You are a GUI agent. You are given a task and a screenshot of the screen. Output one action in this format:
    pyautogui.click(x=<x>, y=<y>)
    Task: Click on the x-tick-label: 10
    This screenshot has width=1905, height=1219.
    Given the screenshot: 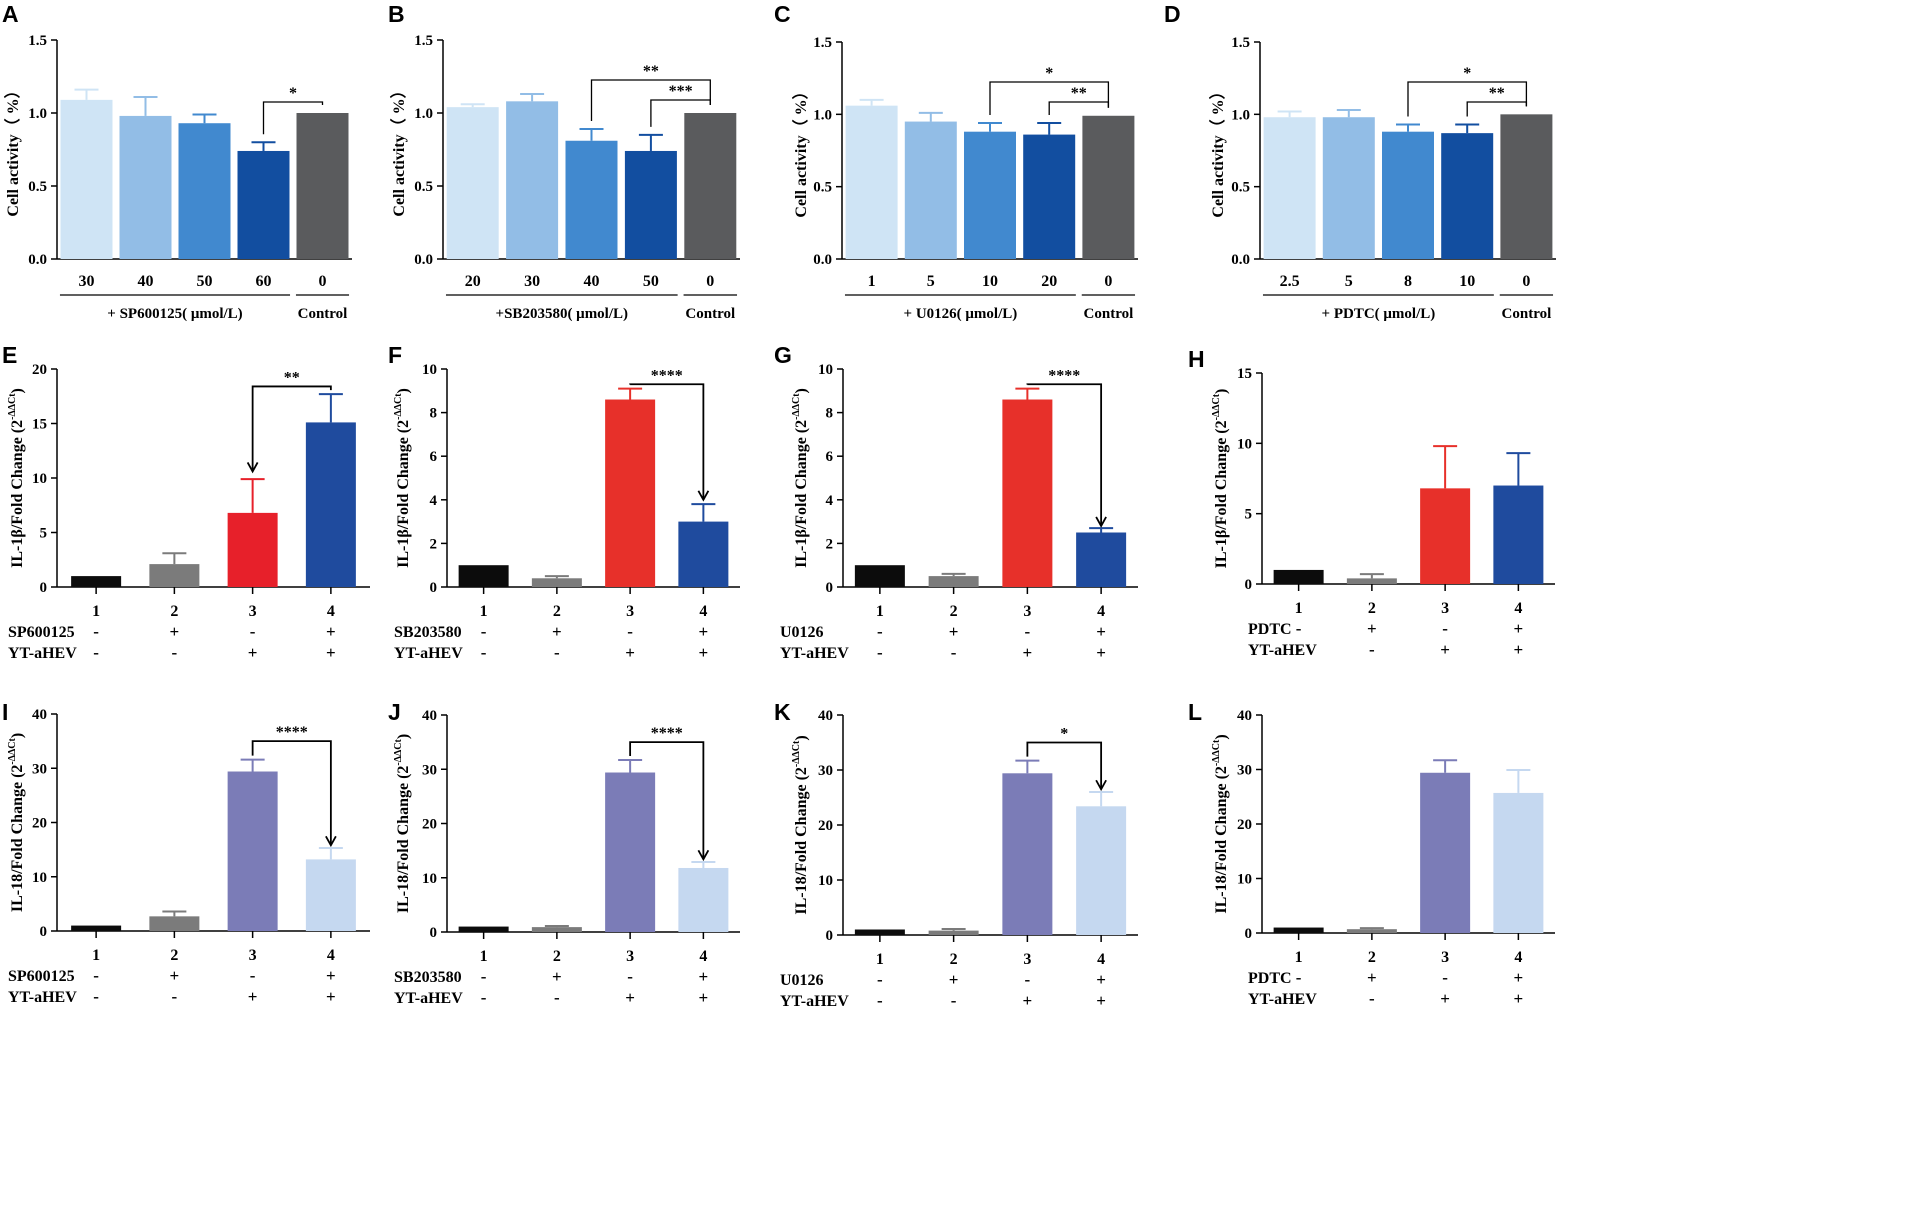 What is the action you would take?
    pyautogui.click(x=1467, y=281)
    